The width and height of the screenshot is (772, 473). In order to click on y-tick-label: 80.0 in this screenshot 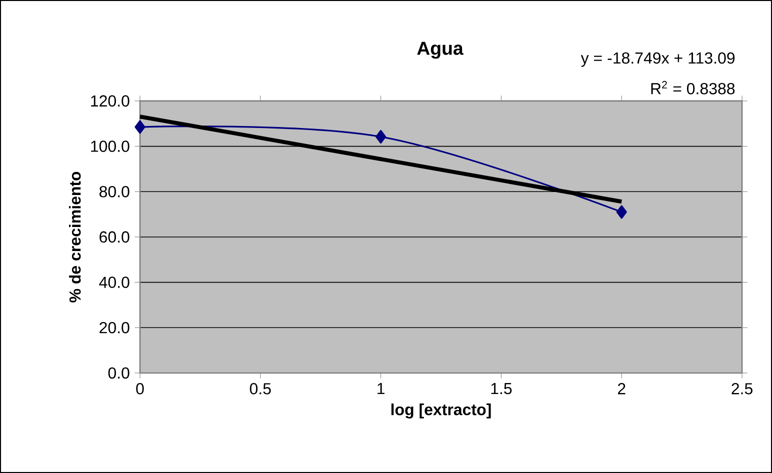, I will do `click(114, 192)`.